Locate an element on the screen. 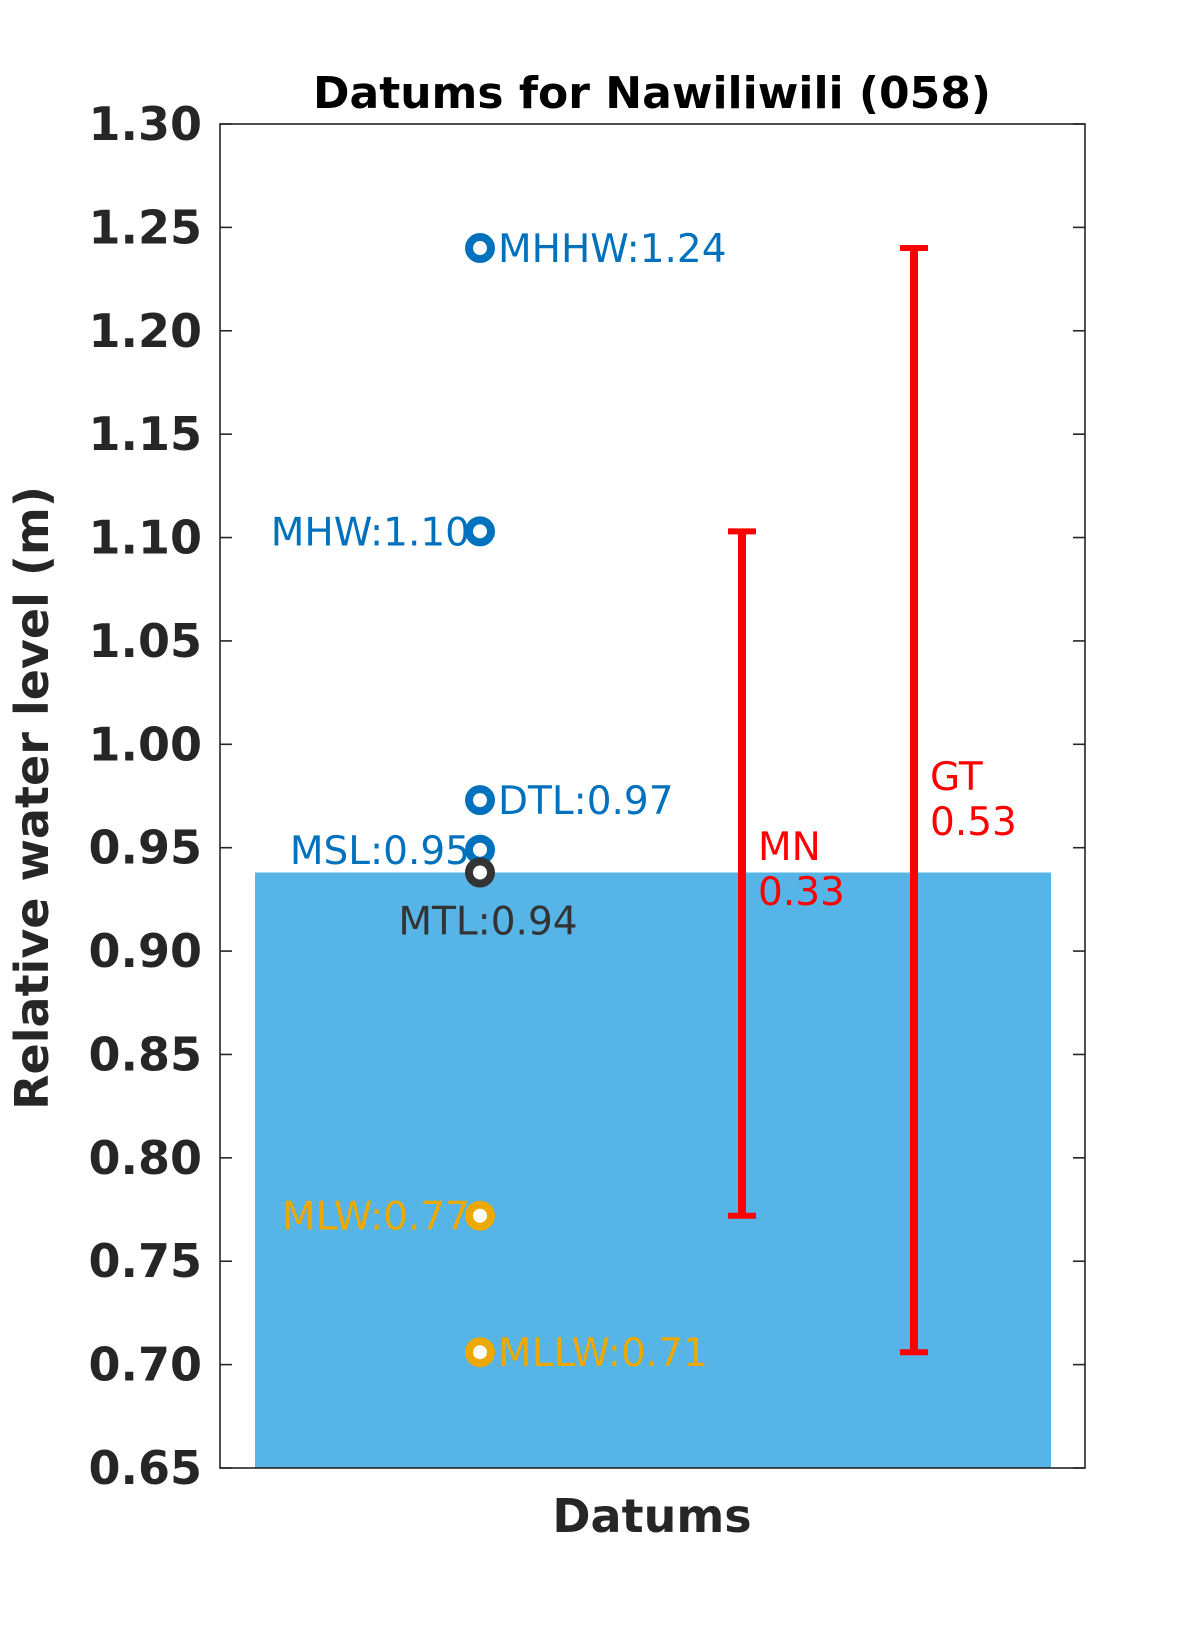 The image size is (1200, 1650). y-tick-label: 0.70 is located at coordinates (146, 1365).